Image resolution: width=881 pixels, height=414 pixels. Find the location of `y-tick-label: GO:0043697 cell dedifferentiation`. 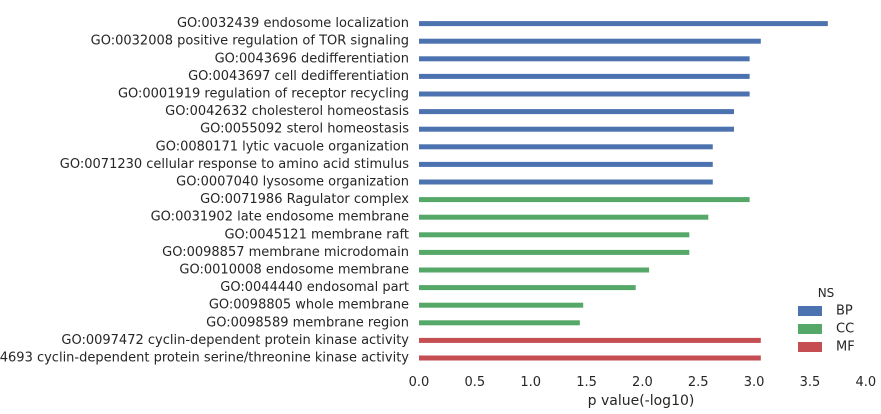

y-tick-label: GO:0043697 cell dedifferentiation is located at coordinates (298, 76).